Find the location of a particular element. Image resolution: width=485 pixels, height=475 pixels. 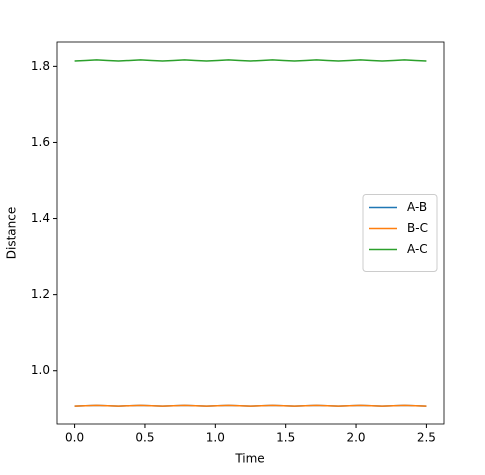

x-tick-label: 2.0 is located at coordinates (355, 438).